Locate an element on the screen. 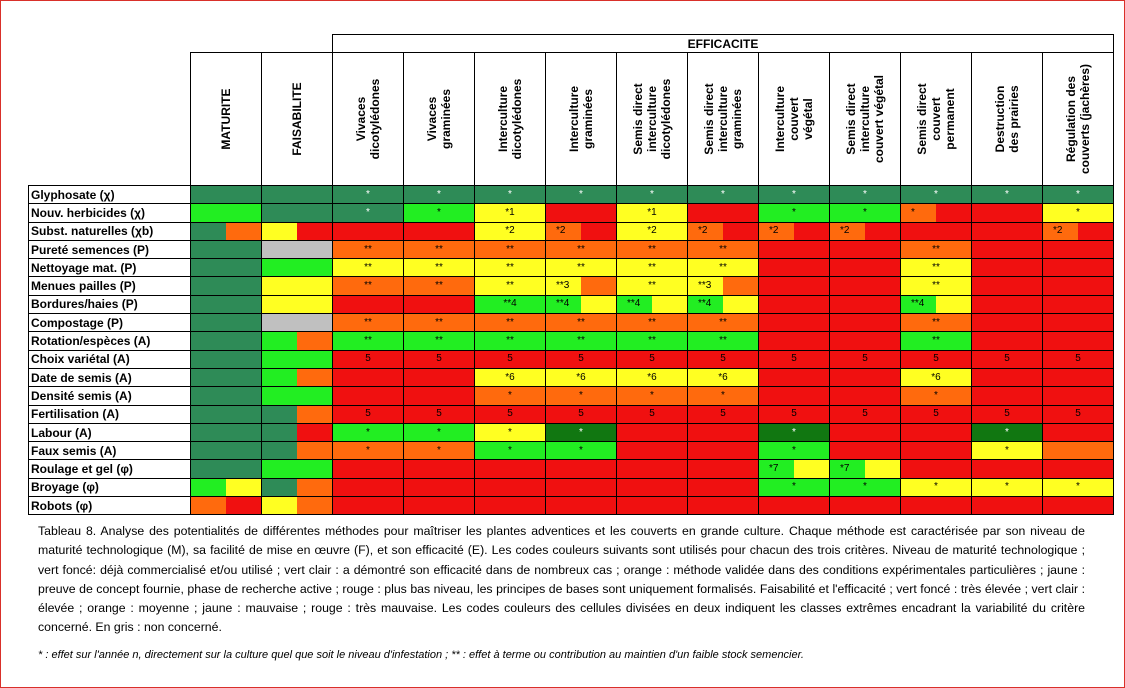  table-corner-top is located at coordinates (261, 43).